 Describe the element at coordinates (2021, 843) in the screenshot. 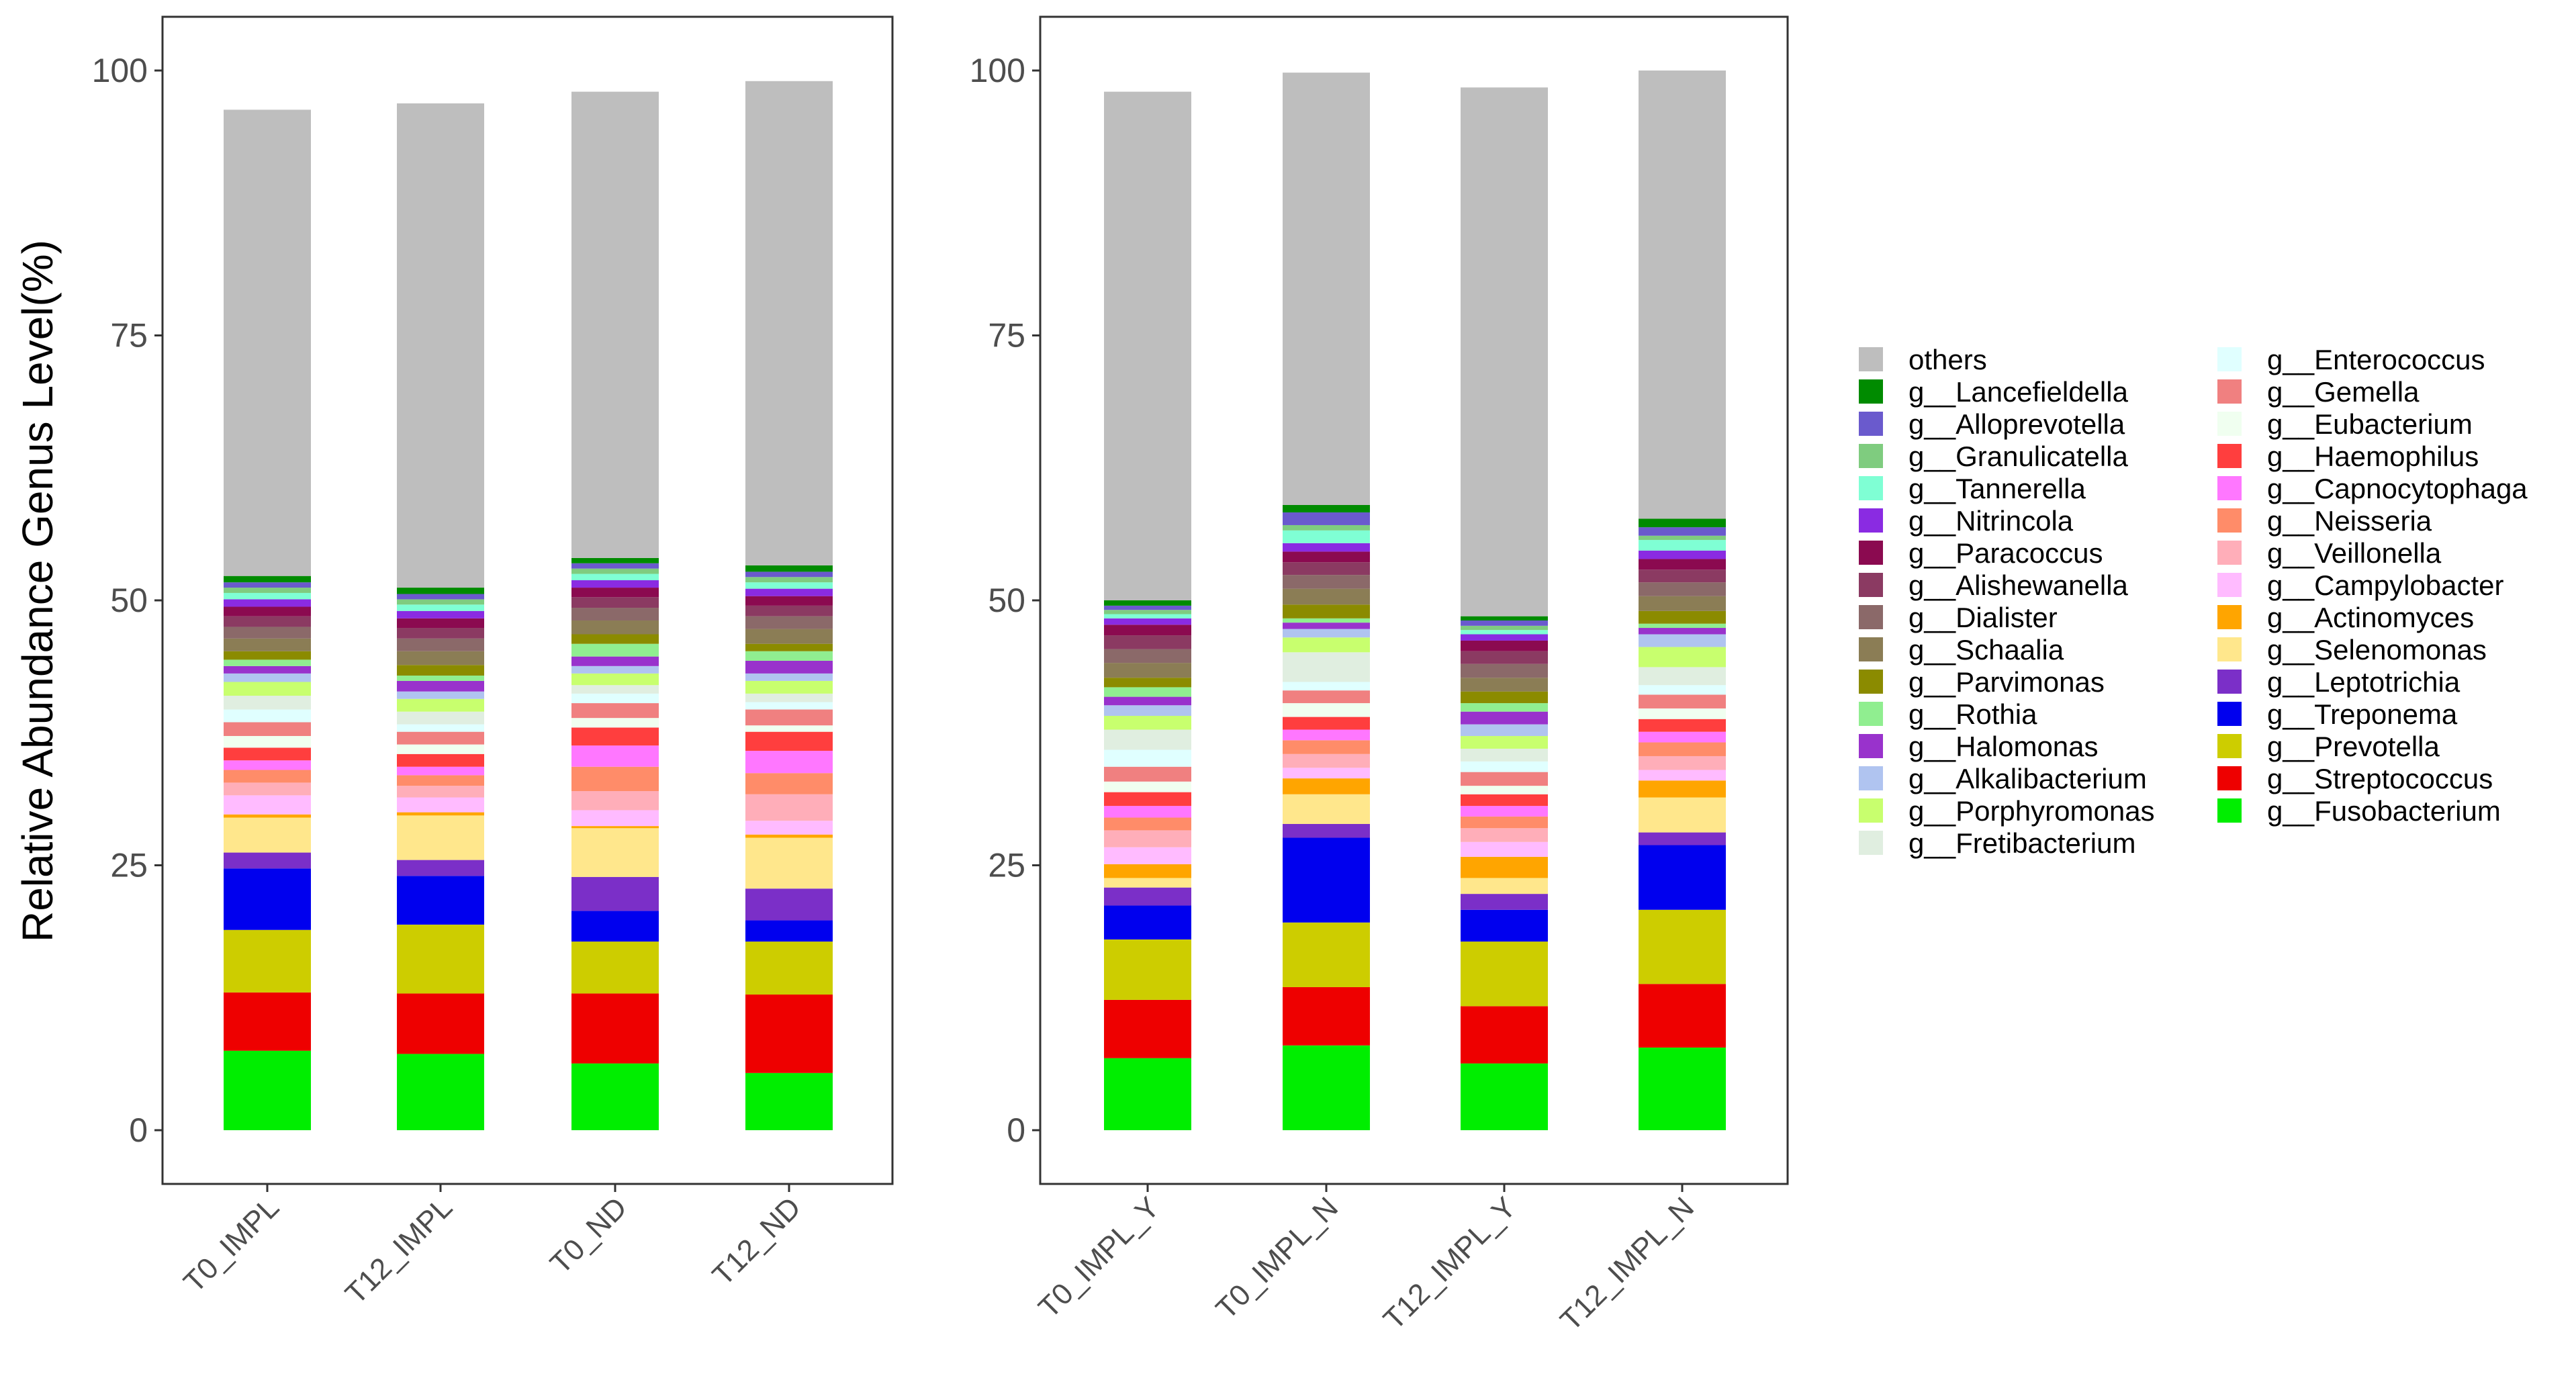

I see `legend-label-fretibacterium: g__Fretibacterium` at that location.